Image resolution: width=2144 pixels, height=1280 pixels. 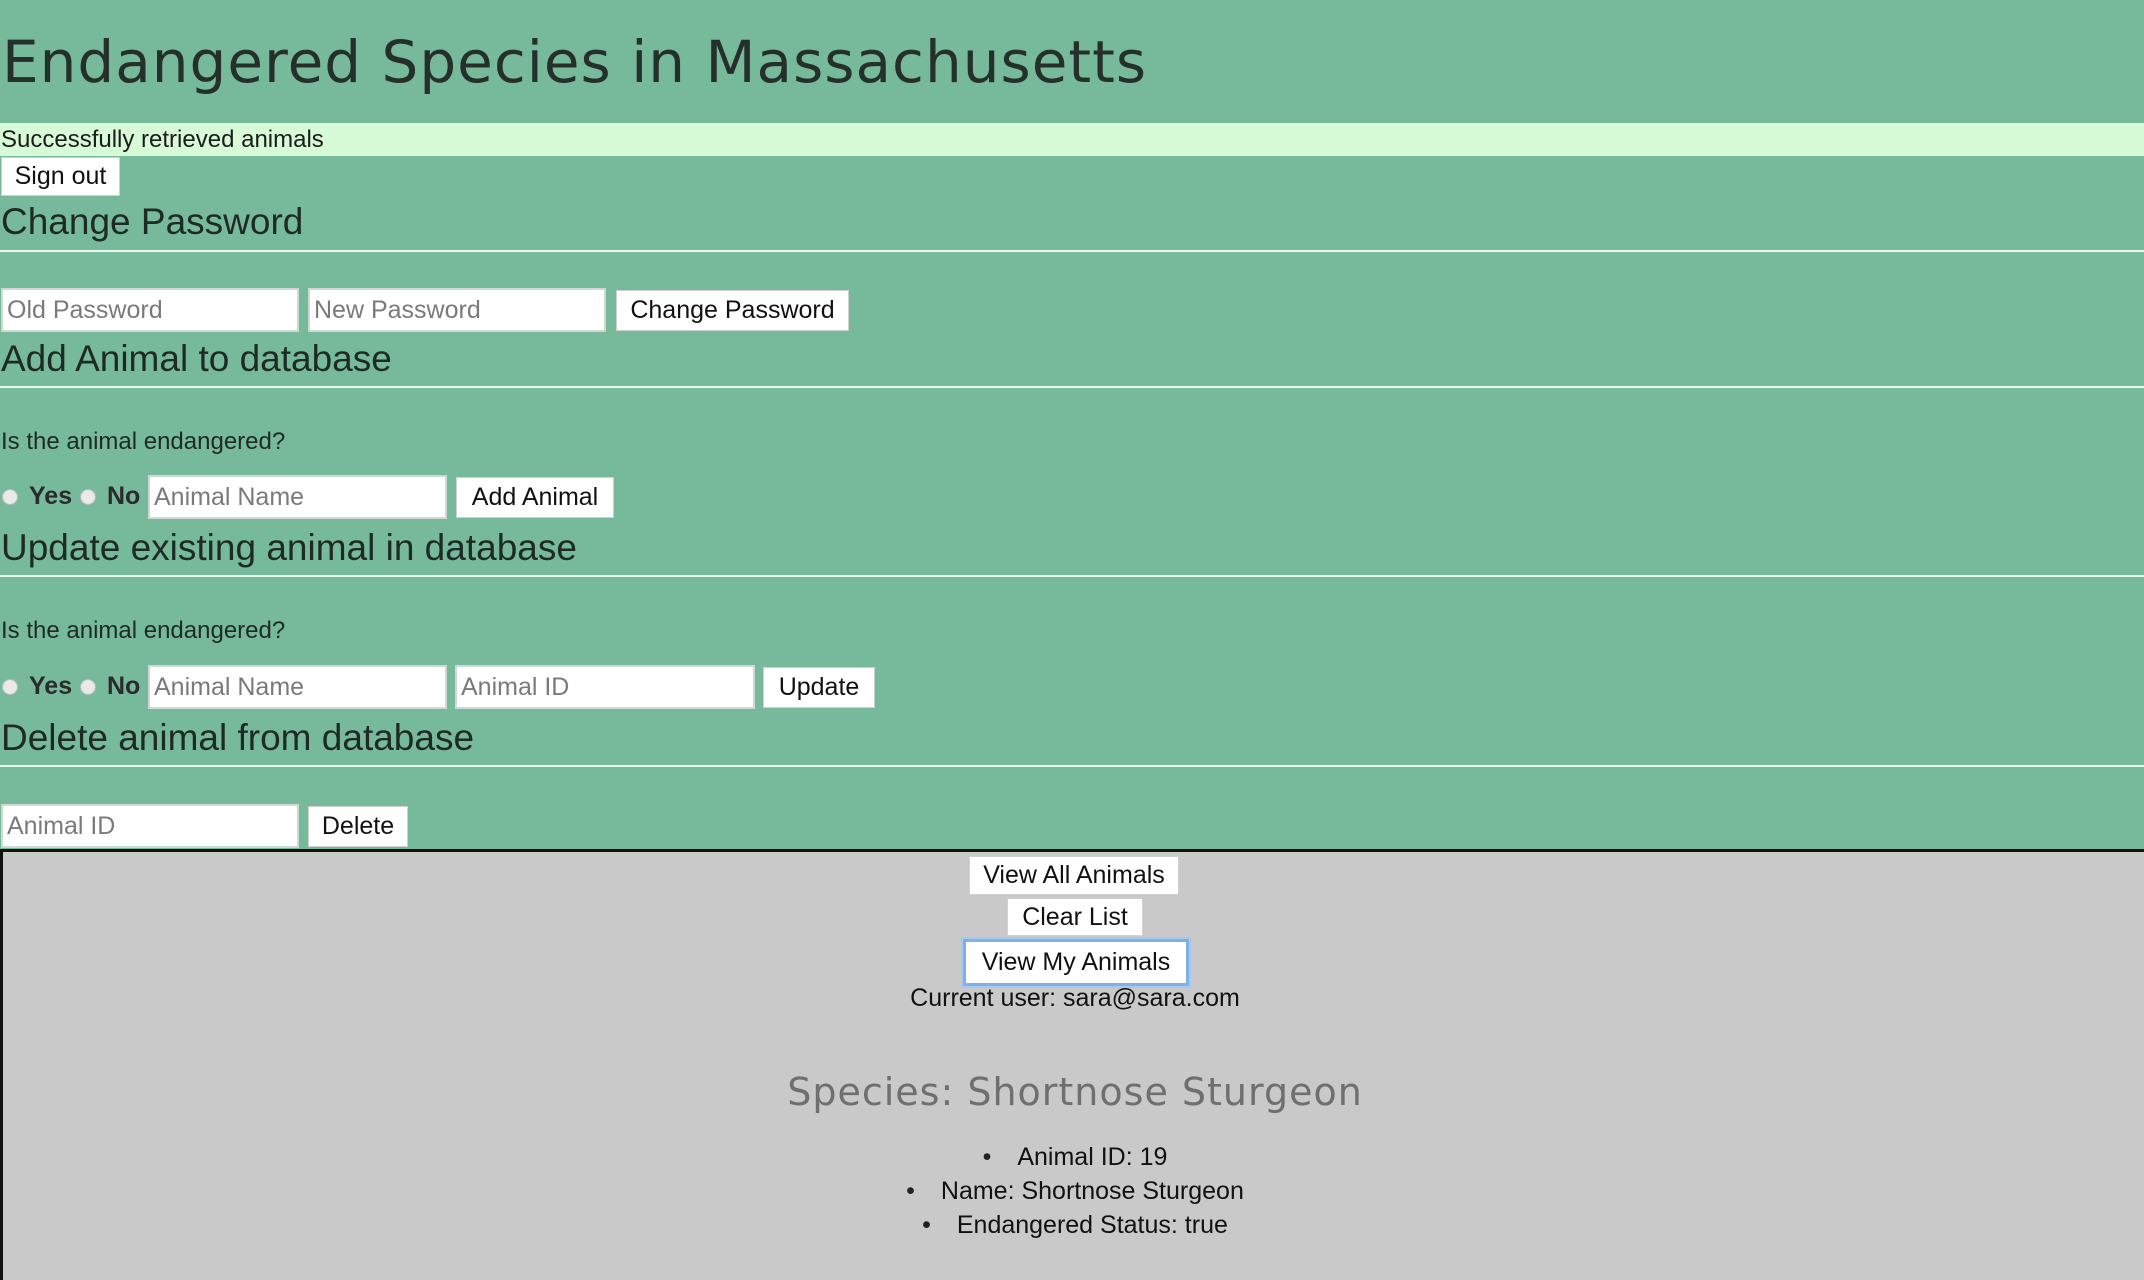 I want to click on page-title: Endangered Species in Massachusetts, so click(x=575, y=62).